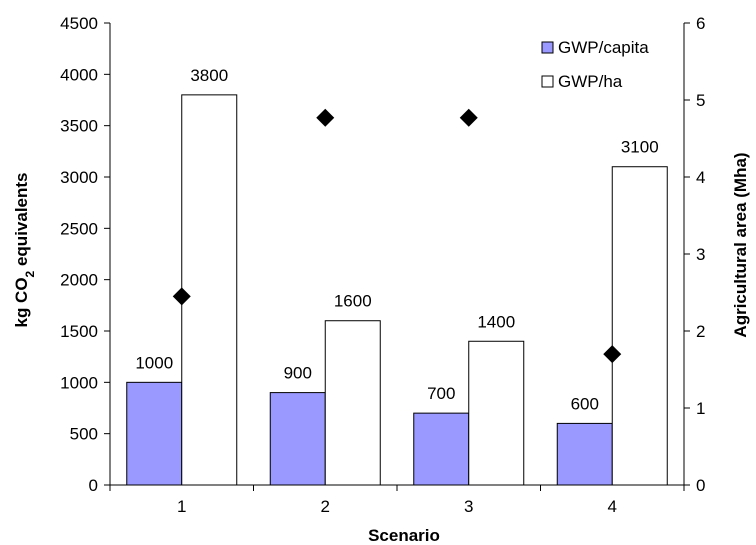  What do you see at coordinates (595, 64) in the screenshot?
I see `legend: GWP/capita GWP/ha` at bounding box center [595, 64].